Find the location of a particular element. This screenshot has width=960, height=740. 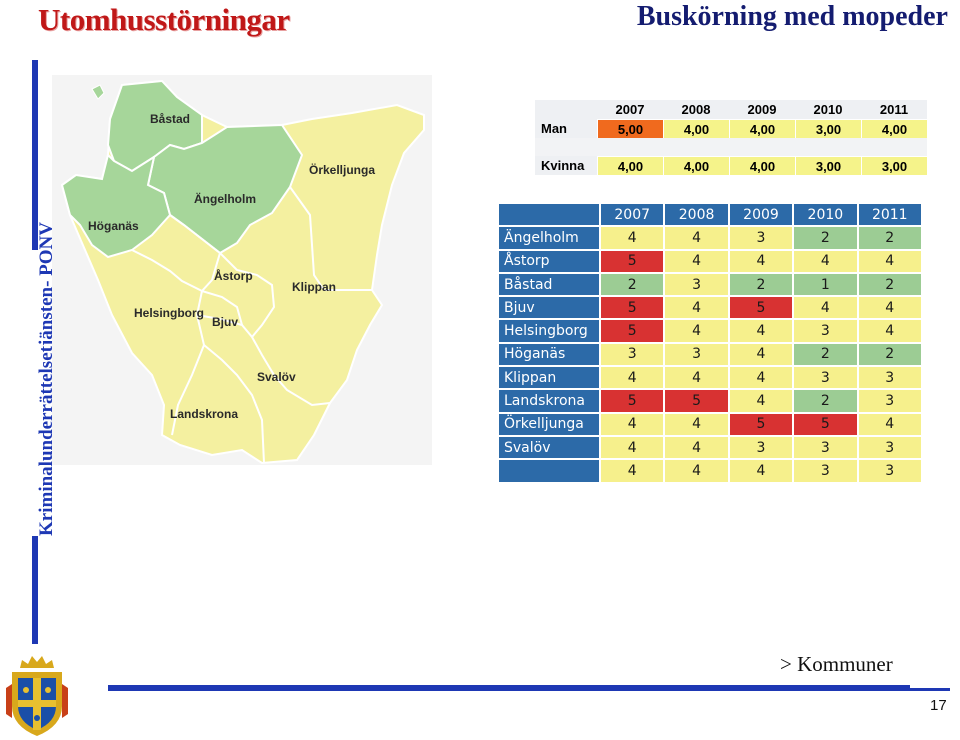

map-label-landskrona: Landskrona is located at coordinates (204, 414).